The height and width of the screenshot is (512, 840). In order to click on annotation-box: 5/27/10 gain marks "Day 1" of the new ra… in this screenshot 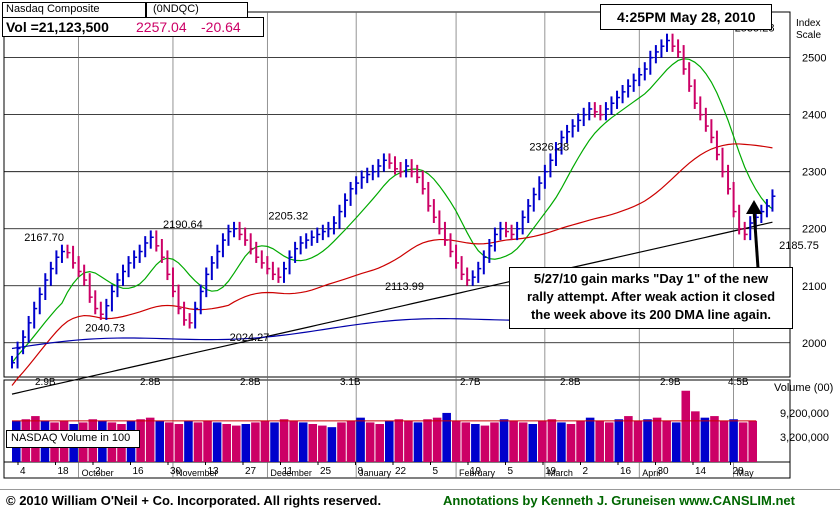, I will do `click(651, 298)`.